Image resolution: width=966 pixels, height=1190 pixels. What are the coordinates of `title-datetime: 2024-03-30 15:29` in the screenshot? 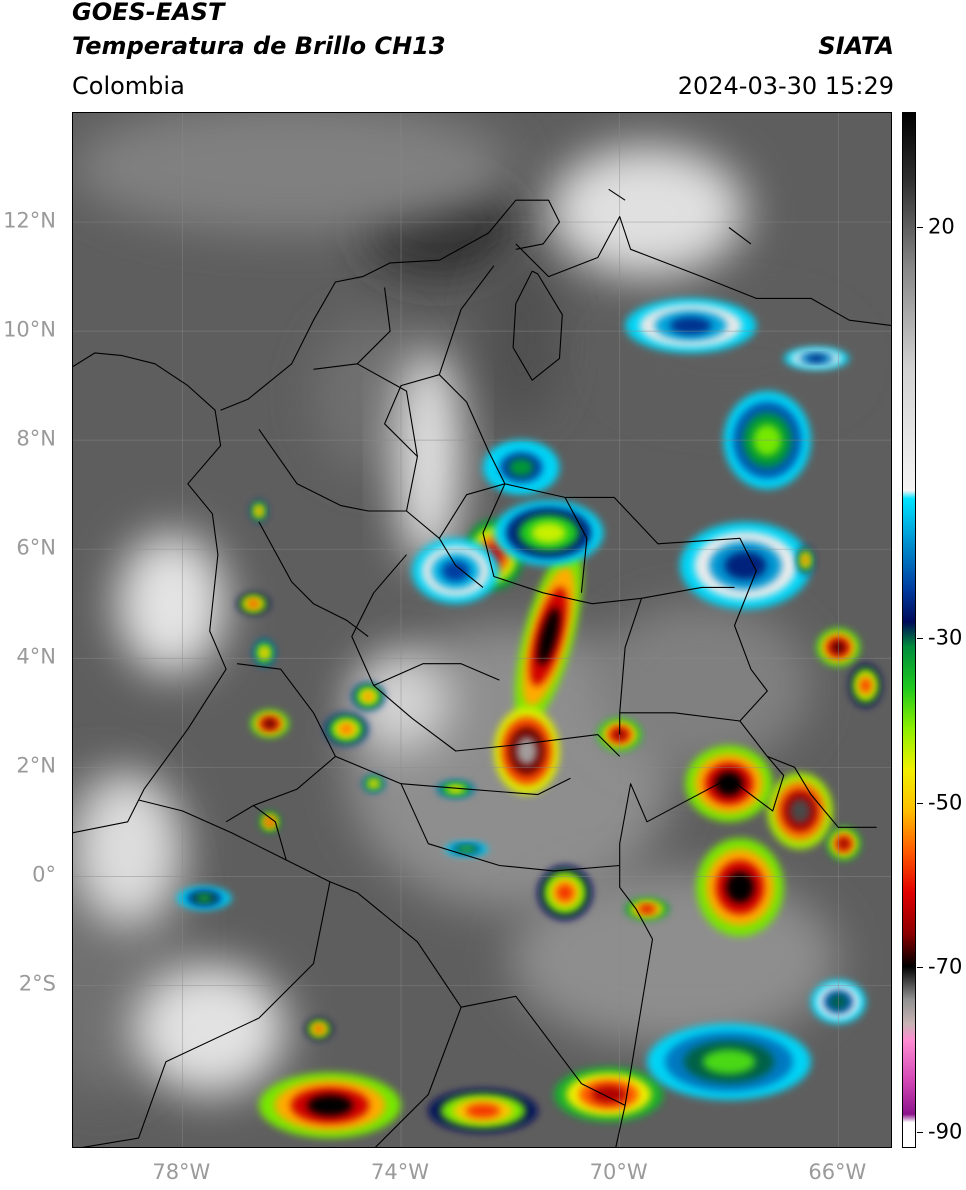 It's located at (785, 86).